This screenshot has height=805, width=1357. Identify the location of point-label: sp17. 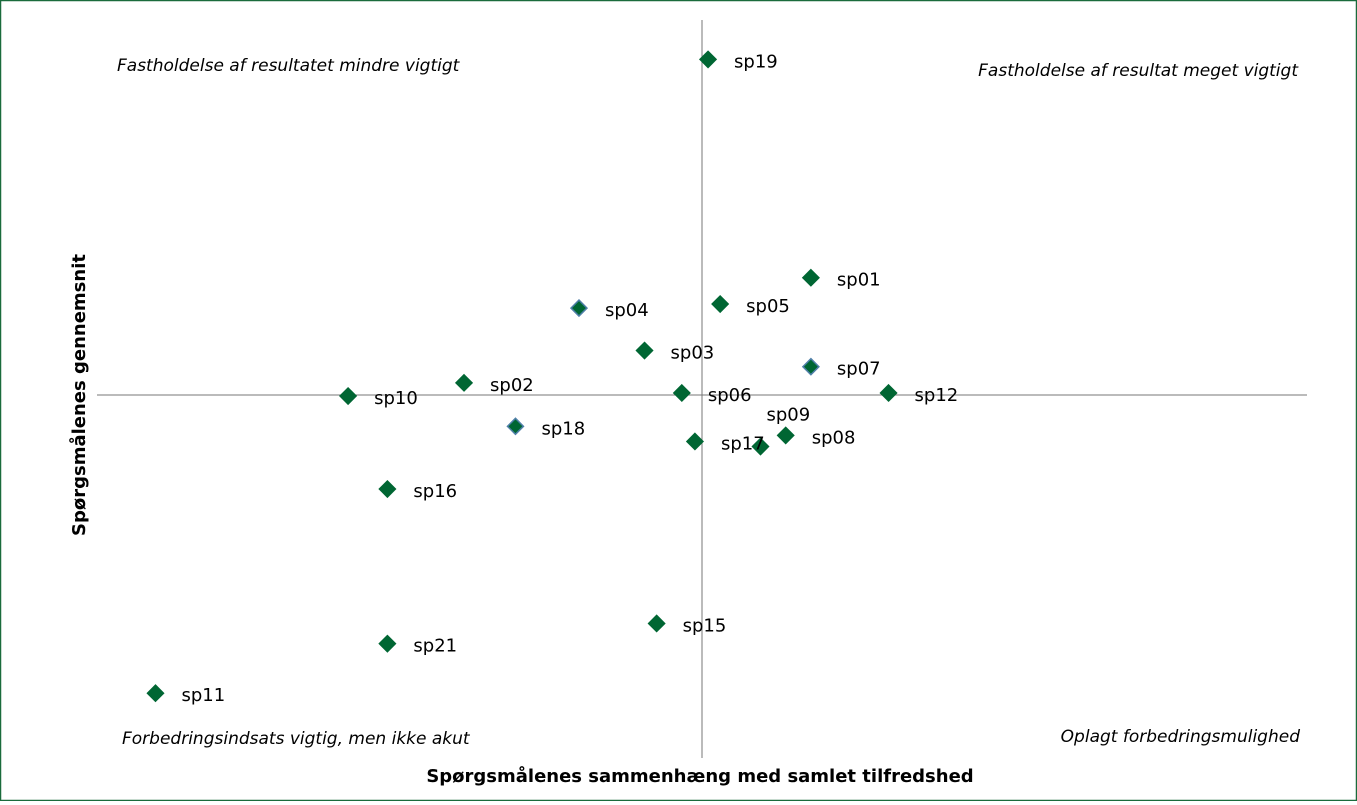
(743, 443).